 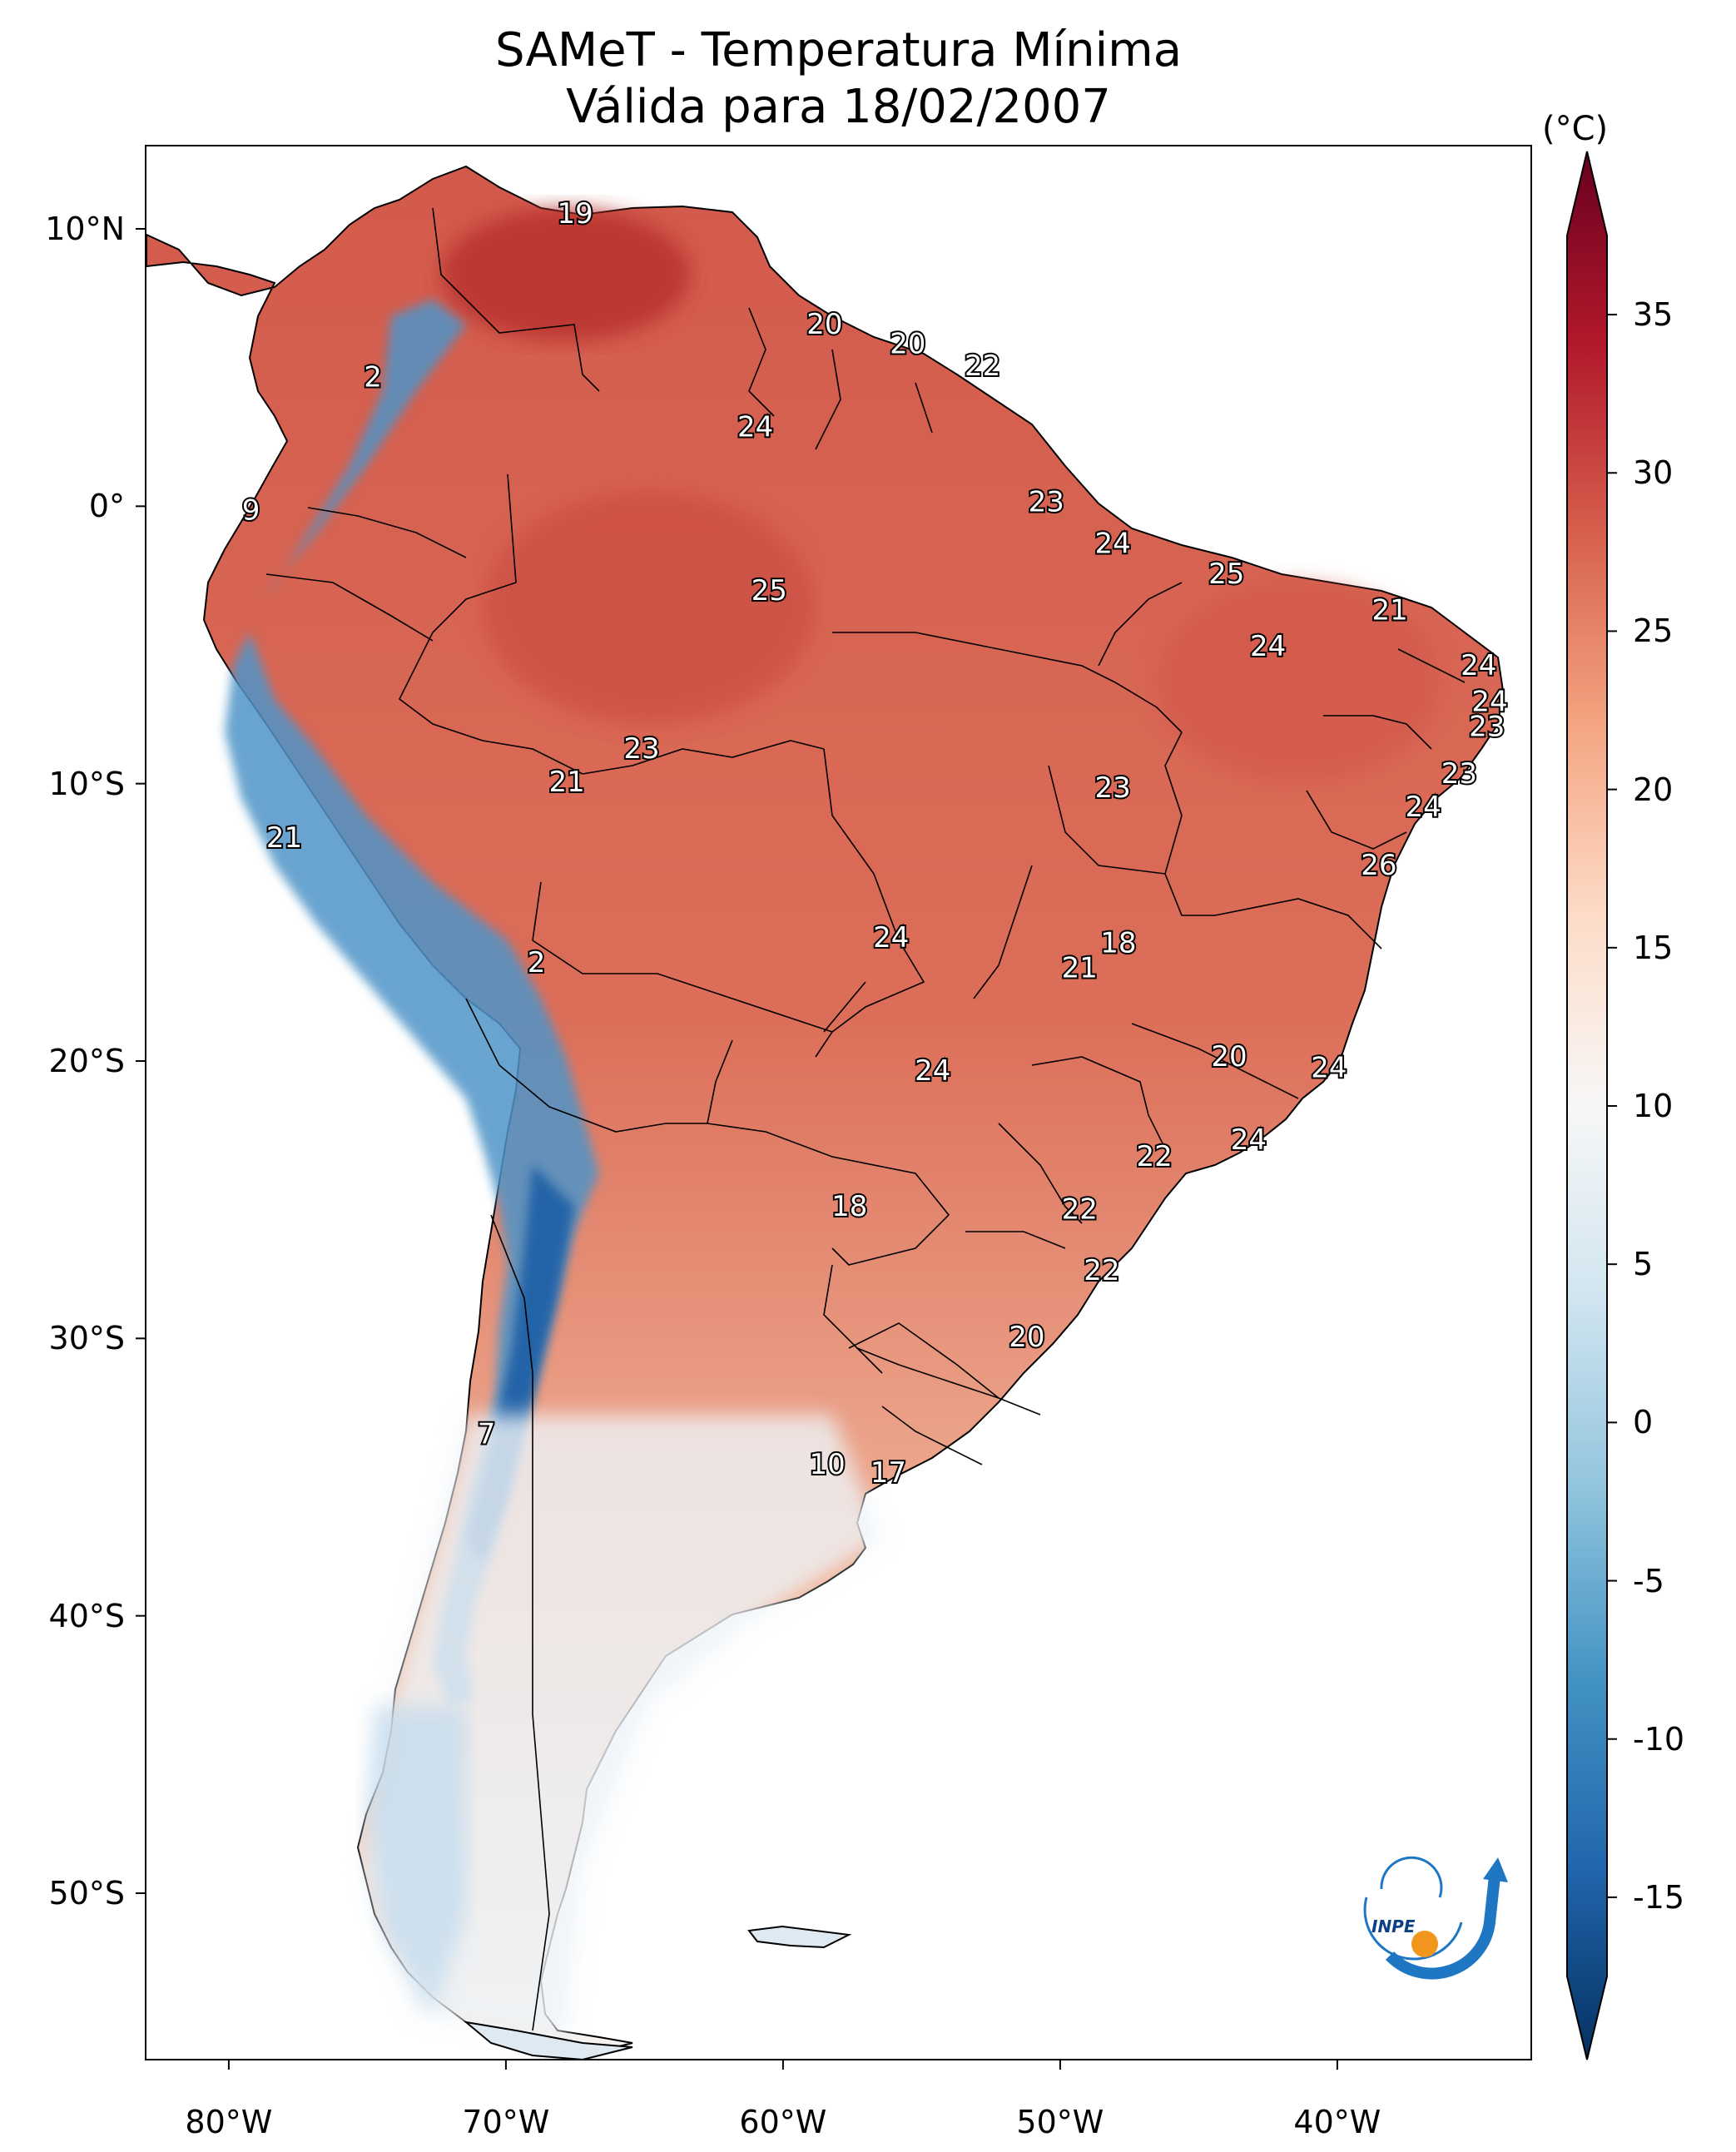 What do you see at coordinates (86, 1615) in the screenshot?
I see `lat-tick-label: 40°S` at bounding box center [86, 1615].